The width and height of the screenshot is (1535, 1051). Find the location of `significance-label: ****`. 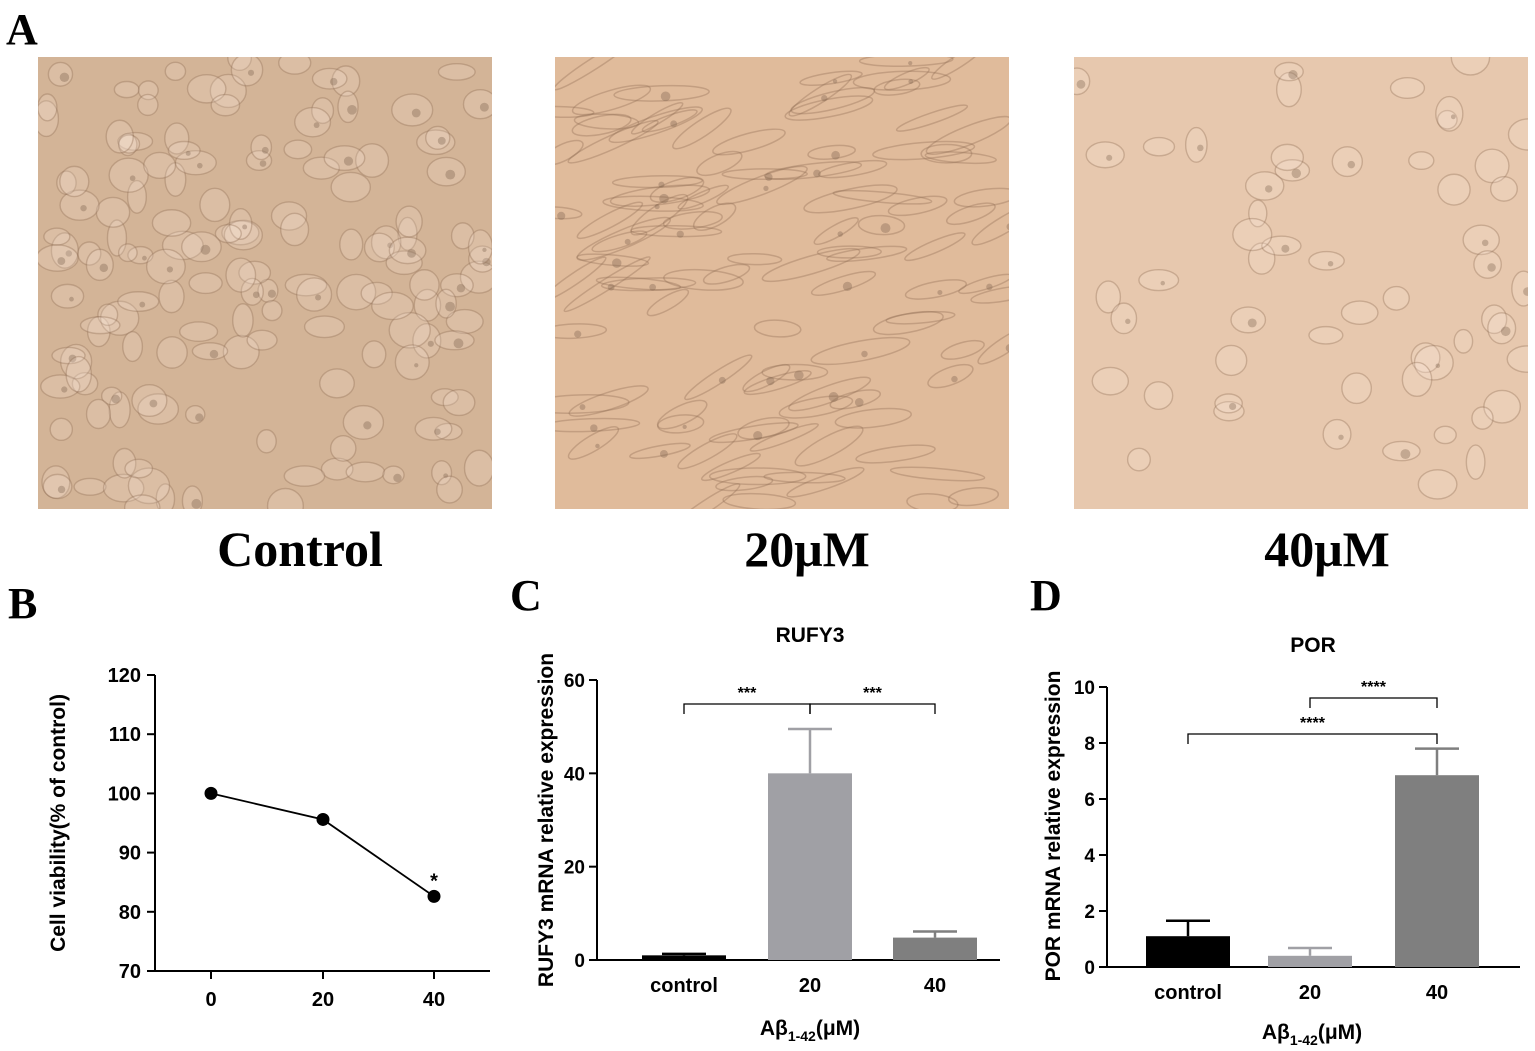

significance-label: **** is located at coordinates (1313, 723).